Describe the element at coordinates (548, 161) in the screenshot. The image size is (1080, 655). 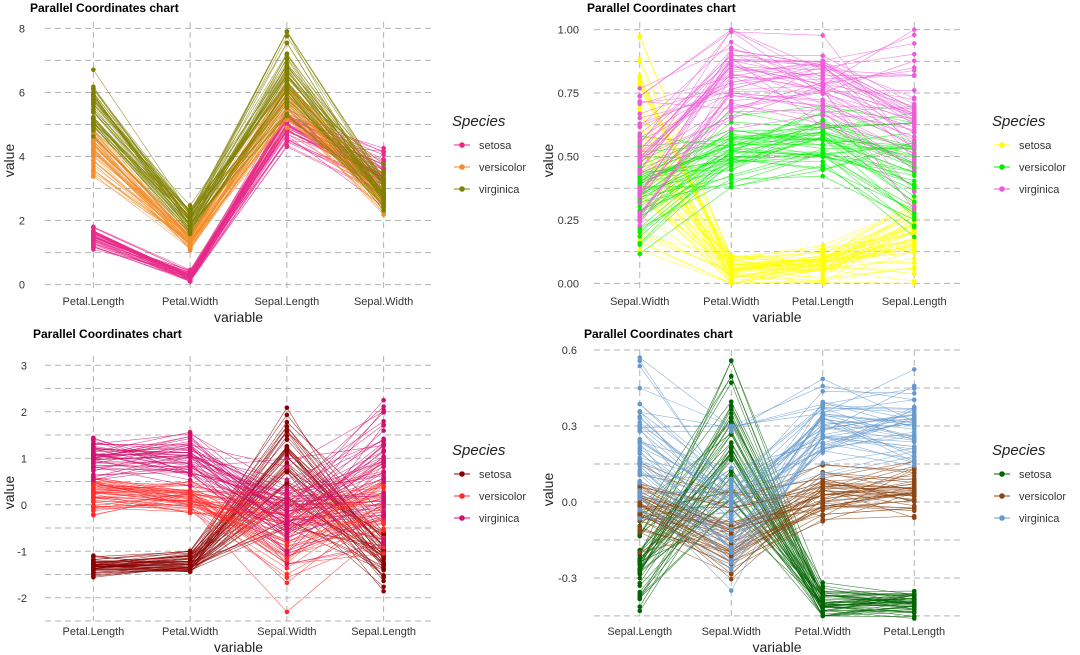
I see `y-axis-label: value` at that location.